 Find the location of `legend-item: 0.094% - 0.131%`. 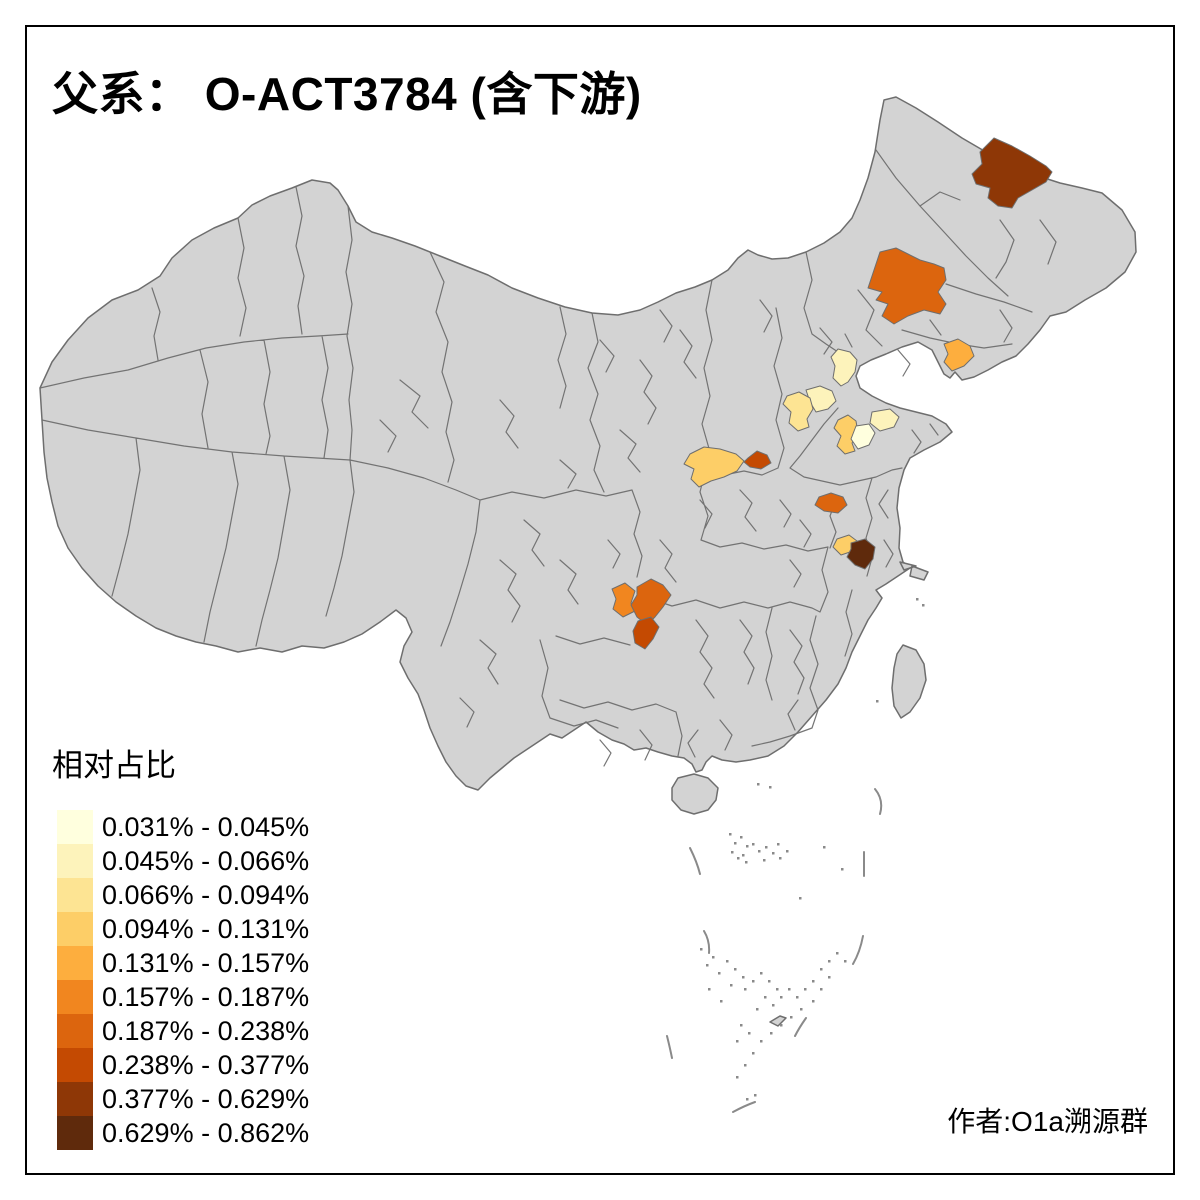

legend-item: 0.094% - 0.131% is located at coordinates (180, 929).